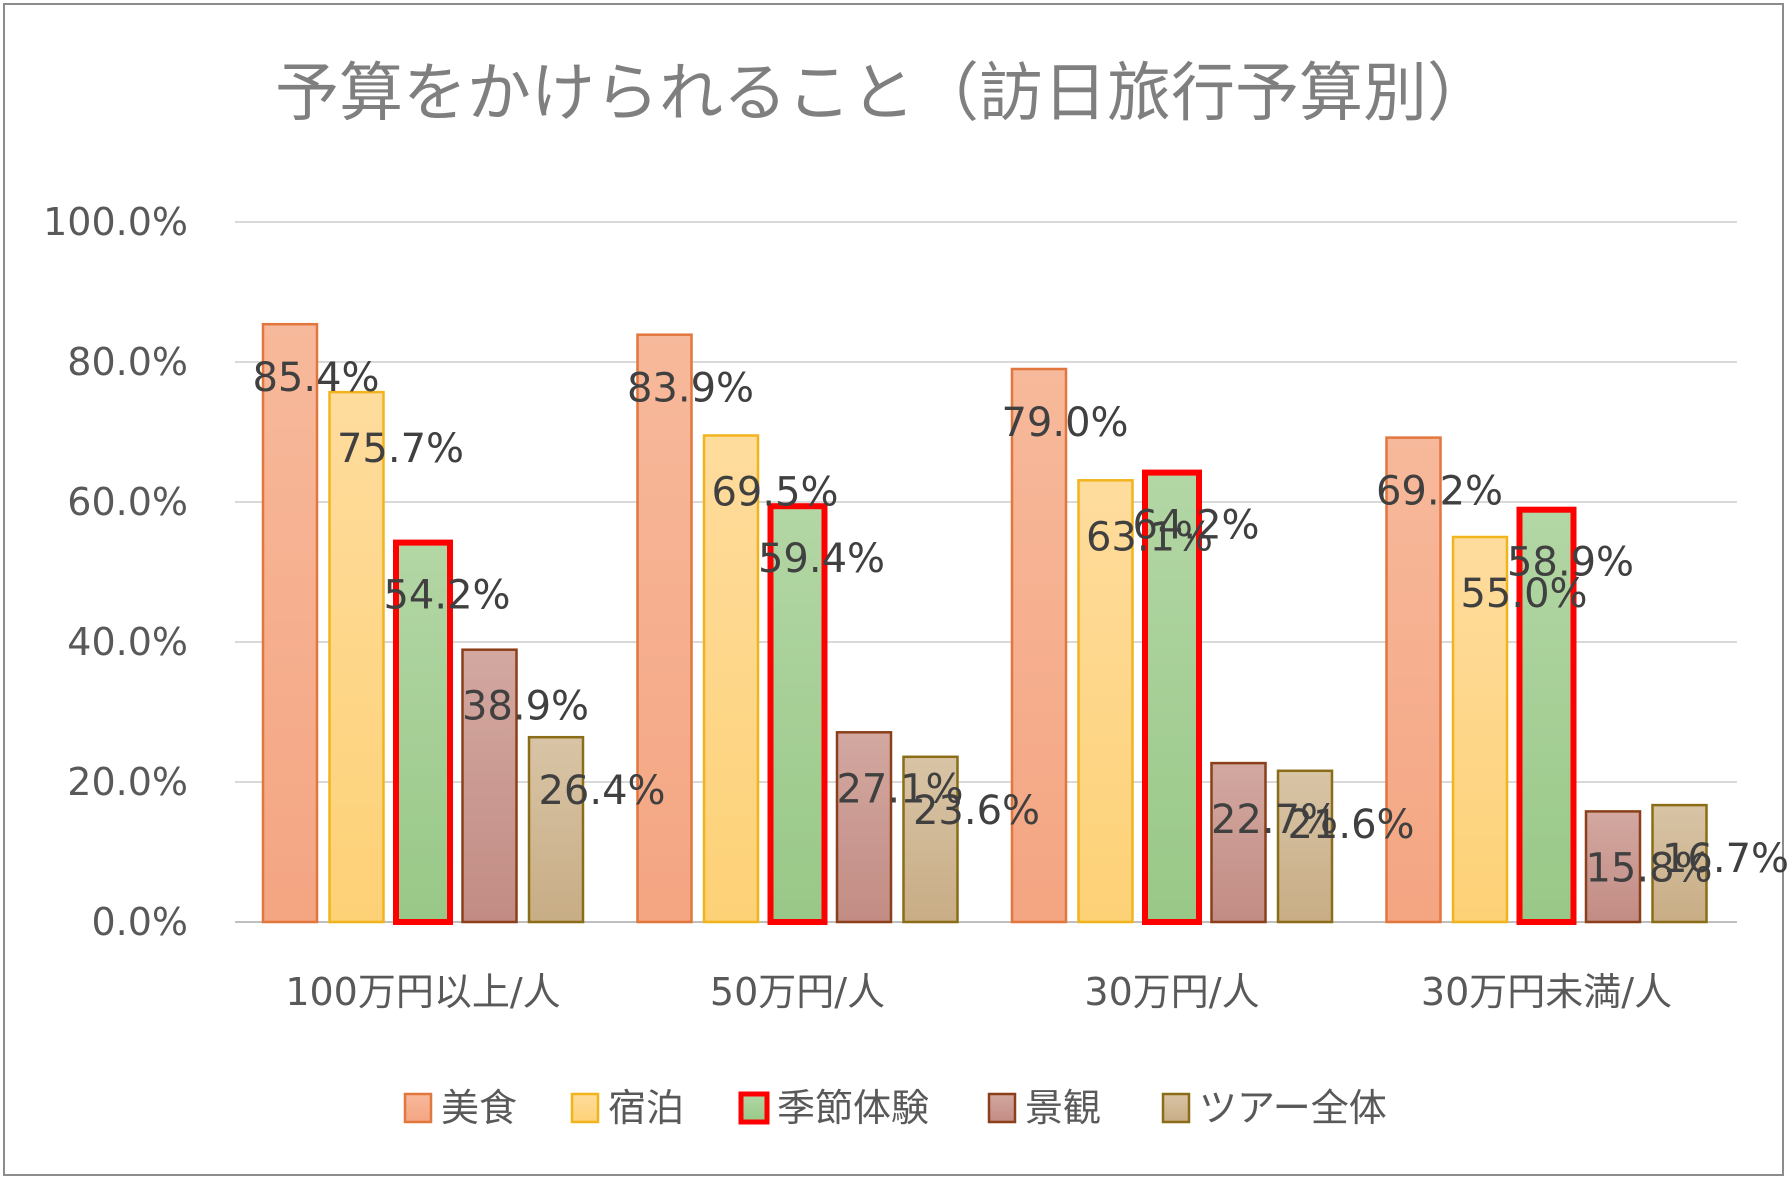  I want to click on bar-季節体験-50万円/人, so click(797, 714).